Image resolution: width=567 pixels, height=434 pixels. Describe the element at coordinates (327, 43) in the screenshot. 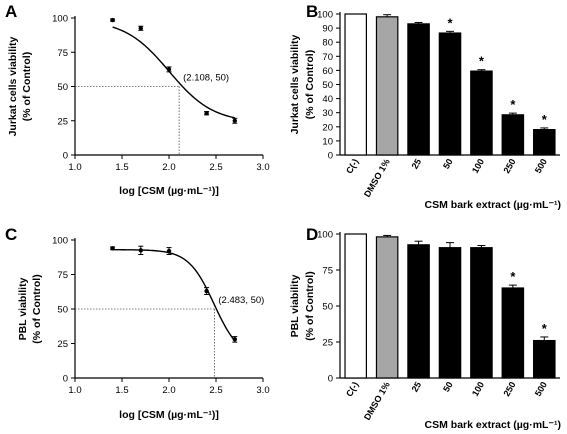

I see `y-tick-label: 80` at that location.